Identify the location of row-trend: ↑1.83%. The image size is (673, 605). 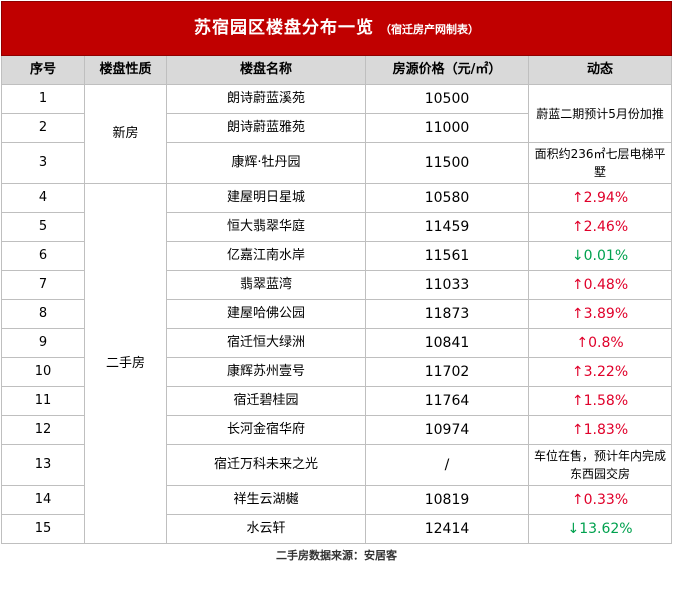
(600, 430).